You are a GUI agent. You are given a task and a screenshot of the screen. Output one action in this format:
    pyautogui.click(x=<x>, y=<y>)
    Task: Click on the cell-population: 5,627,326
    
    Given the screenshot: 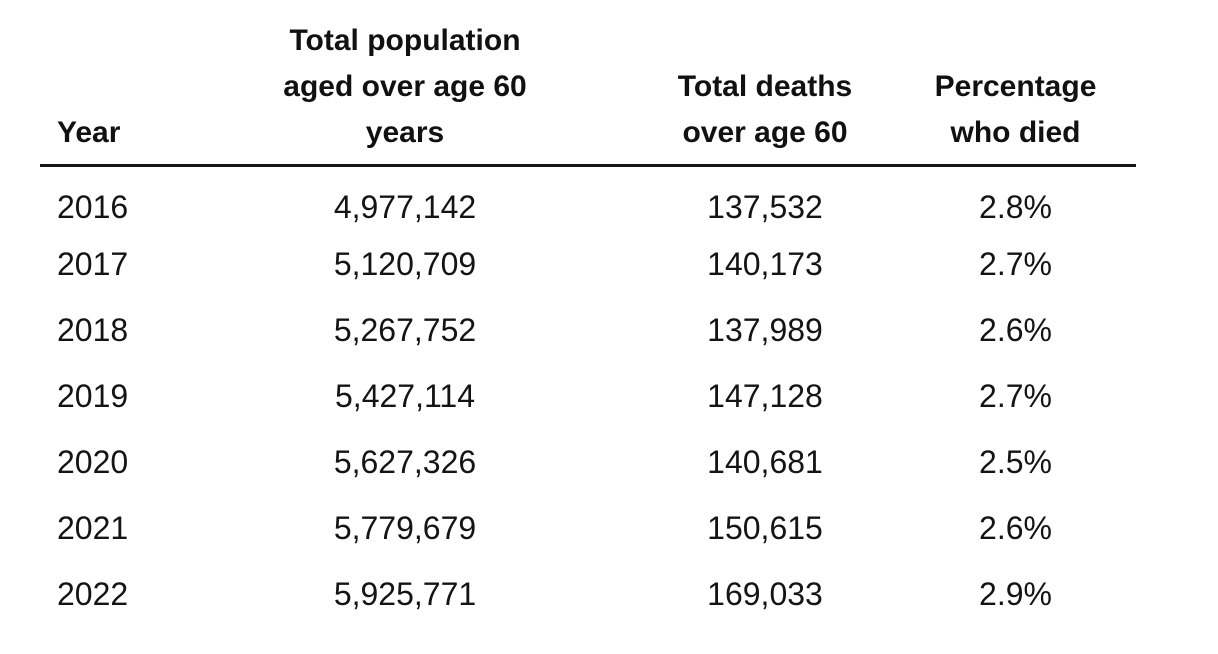 What is the action you would take?
    pyautogui.click(x=405, y=462)
    